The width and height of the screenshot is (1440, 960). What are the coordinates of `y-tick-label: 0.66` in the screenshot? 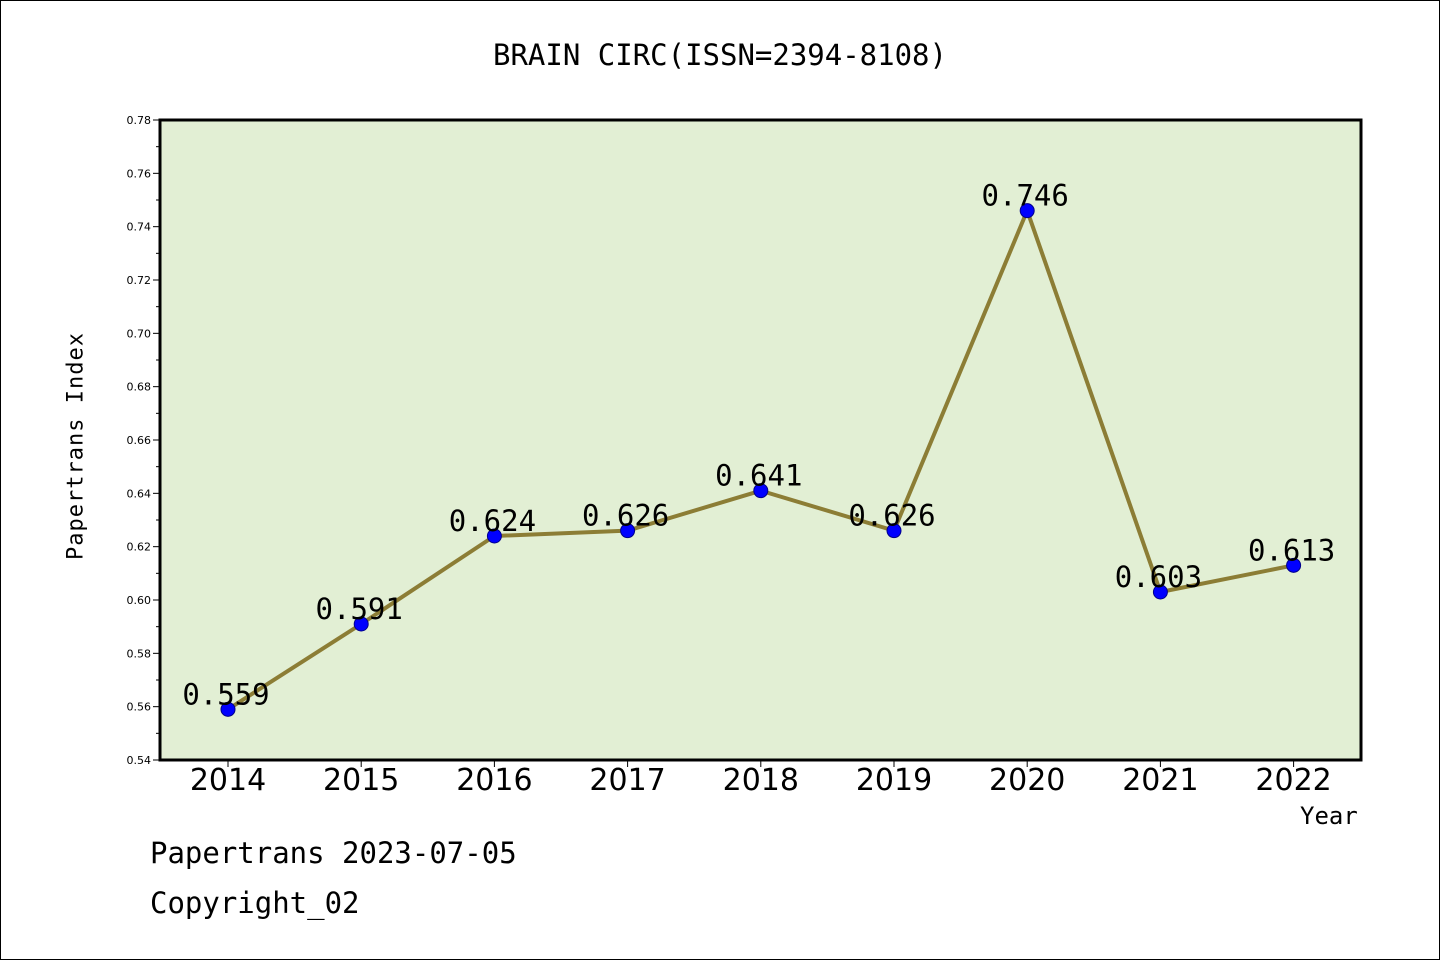 It's located at (139, 440).